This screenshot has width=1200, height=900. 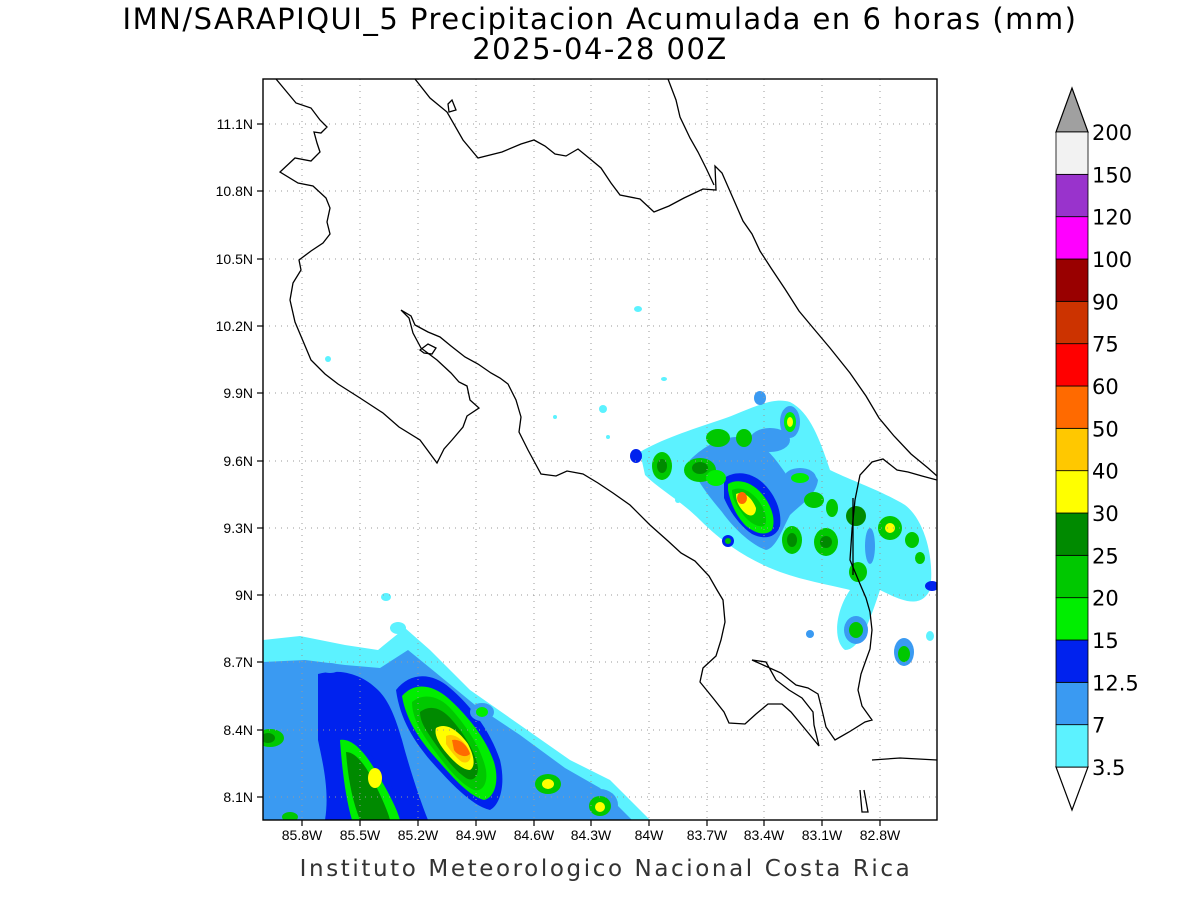 What do you see at coordinates (1115, 450) in the screenshot?
I see `colorbar-labels: 3.5 7 12.5 15 20 25 30 40 50 60 75 90 100 120 150 200` at bounding box center [1115, 450].